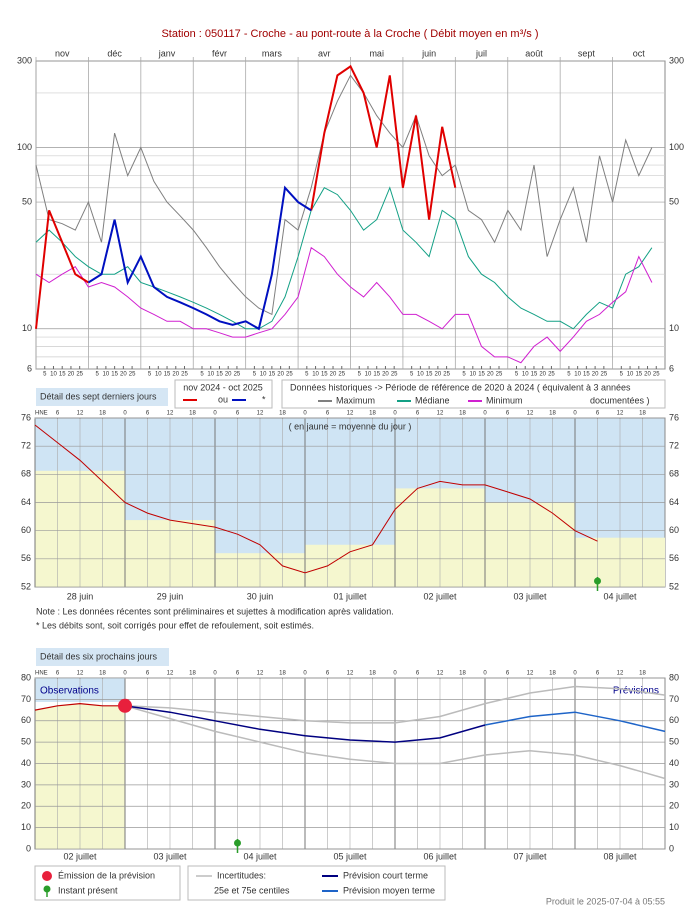 Image resolution: width=700 pixels, height=910 pixels. Describe the element at coordinates (385, 875) in the screenshot. I see `legend-label: Prévision court terme` at that location.